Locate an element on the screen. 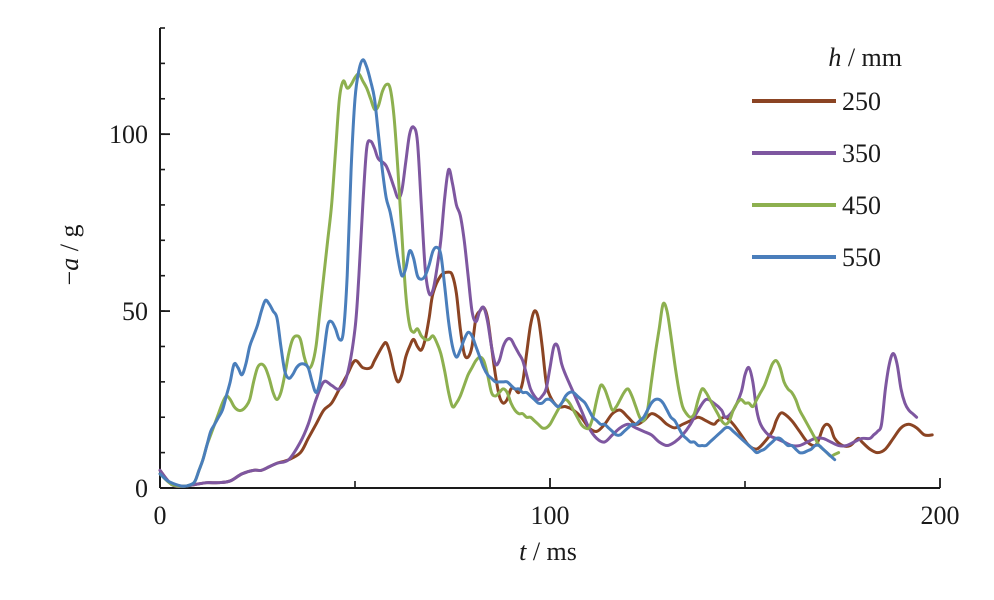 The height and width of the screenshot is (600, 994). y-tick-label: 0 is located at coordinates (141, 488).